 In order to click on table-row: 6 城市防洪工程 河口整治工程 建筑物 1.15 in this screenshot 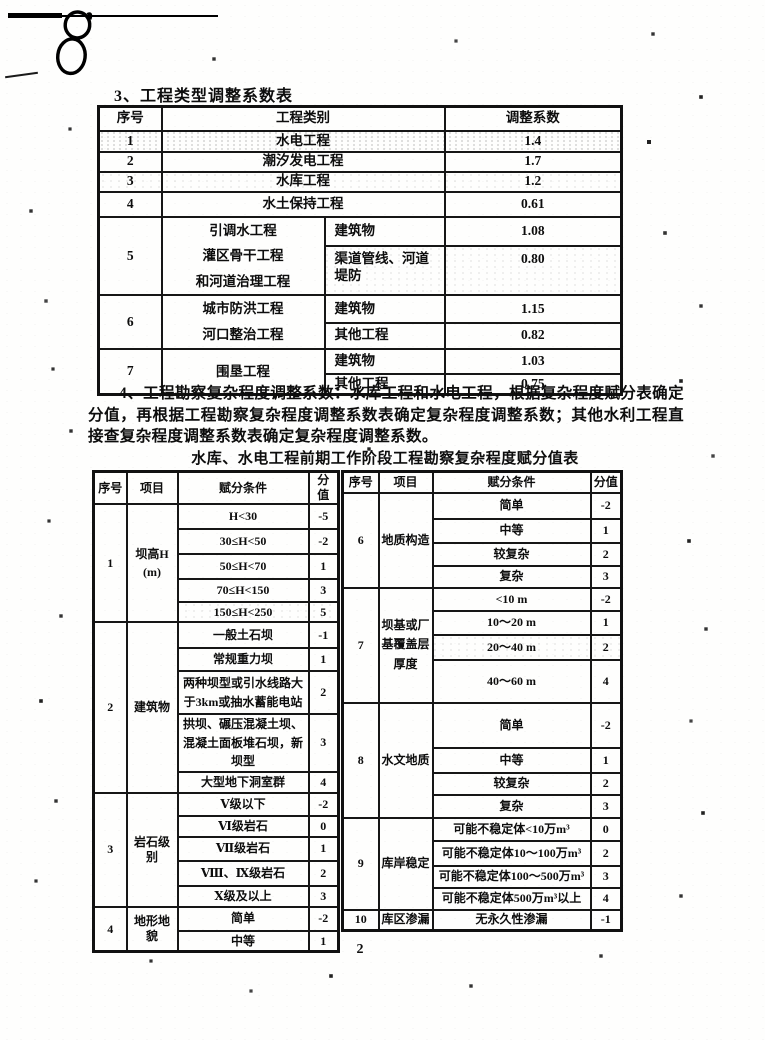, I will do `click(360, 322)`.